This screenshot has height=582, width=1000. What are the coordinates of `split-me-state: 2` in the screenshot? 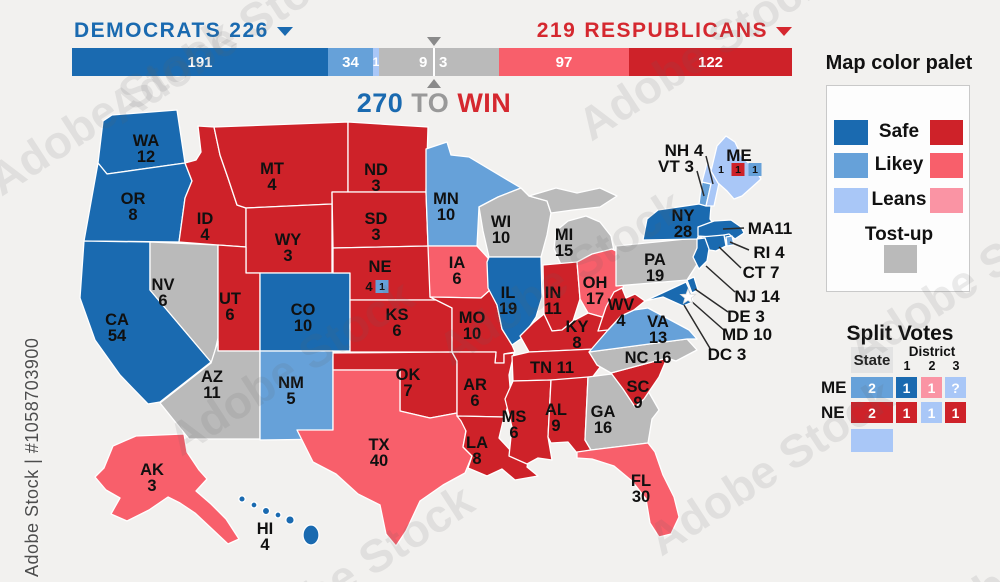 It's located at (872, 387).